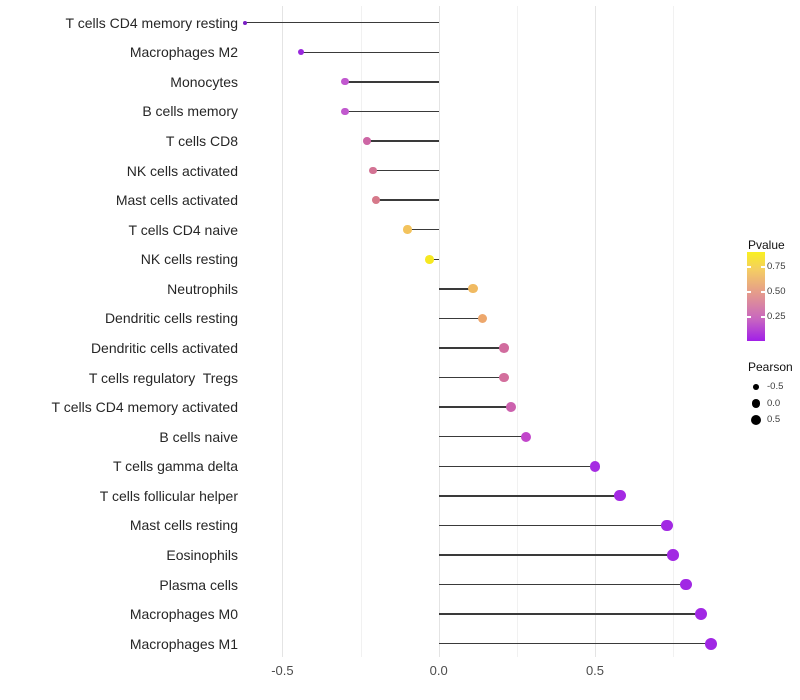 The height and width of the screenshot is (700, 800). Describe the element at coordinates (183, 229) in the screenshot. I see `category-label: T cells CD4 naive` at that location.